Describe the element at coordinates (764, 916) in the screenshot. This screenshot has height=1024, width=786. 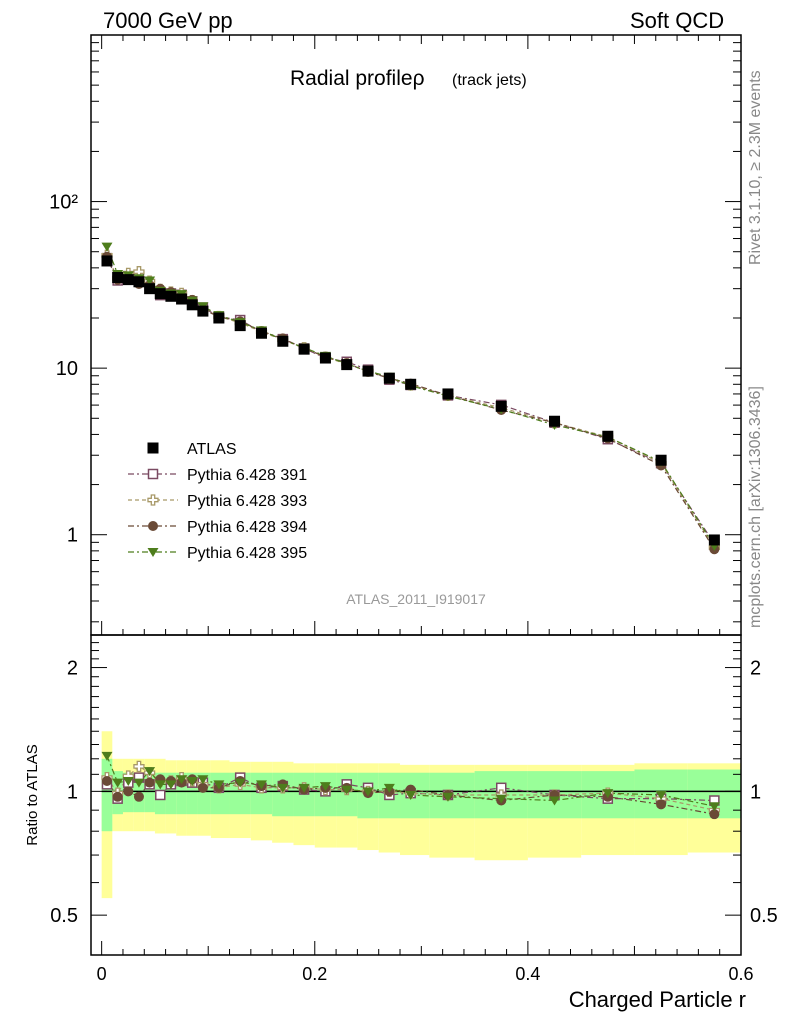
I see `ratio-tick-label-right: 0.5` at that location.